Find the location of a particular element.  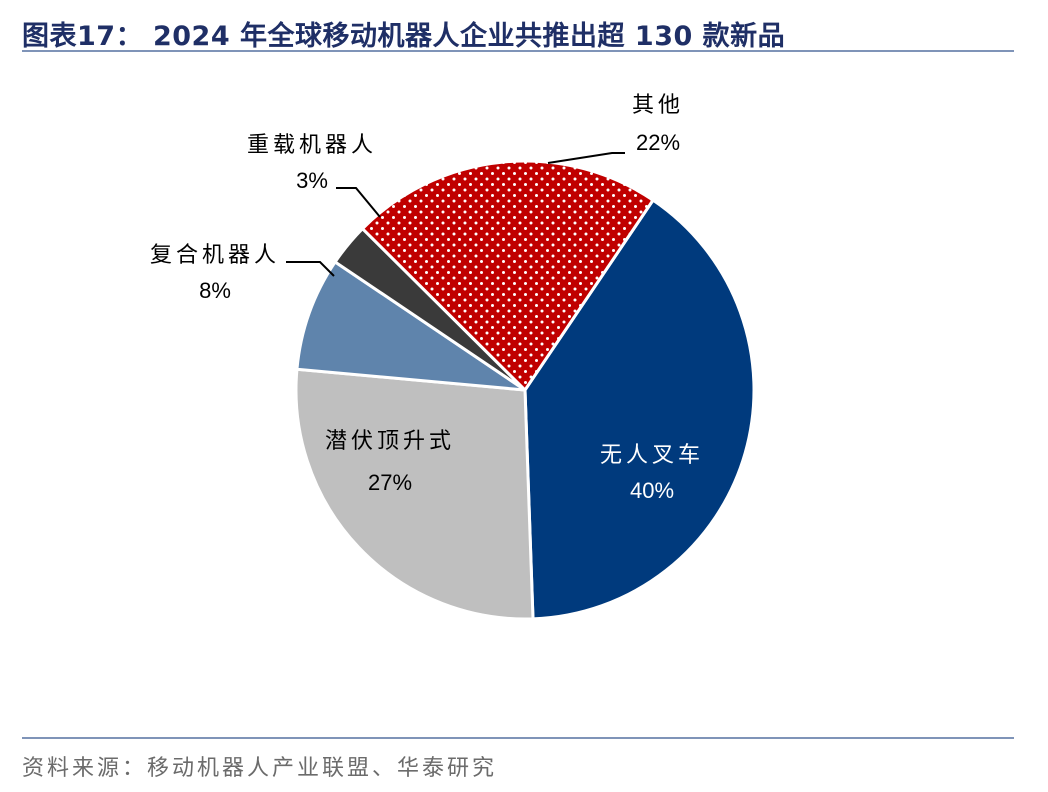

slice-name-composite-robot: 复合机器人 is located at coordinates (215, 255).